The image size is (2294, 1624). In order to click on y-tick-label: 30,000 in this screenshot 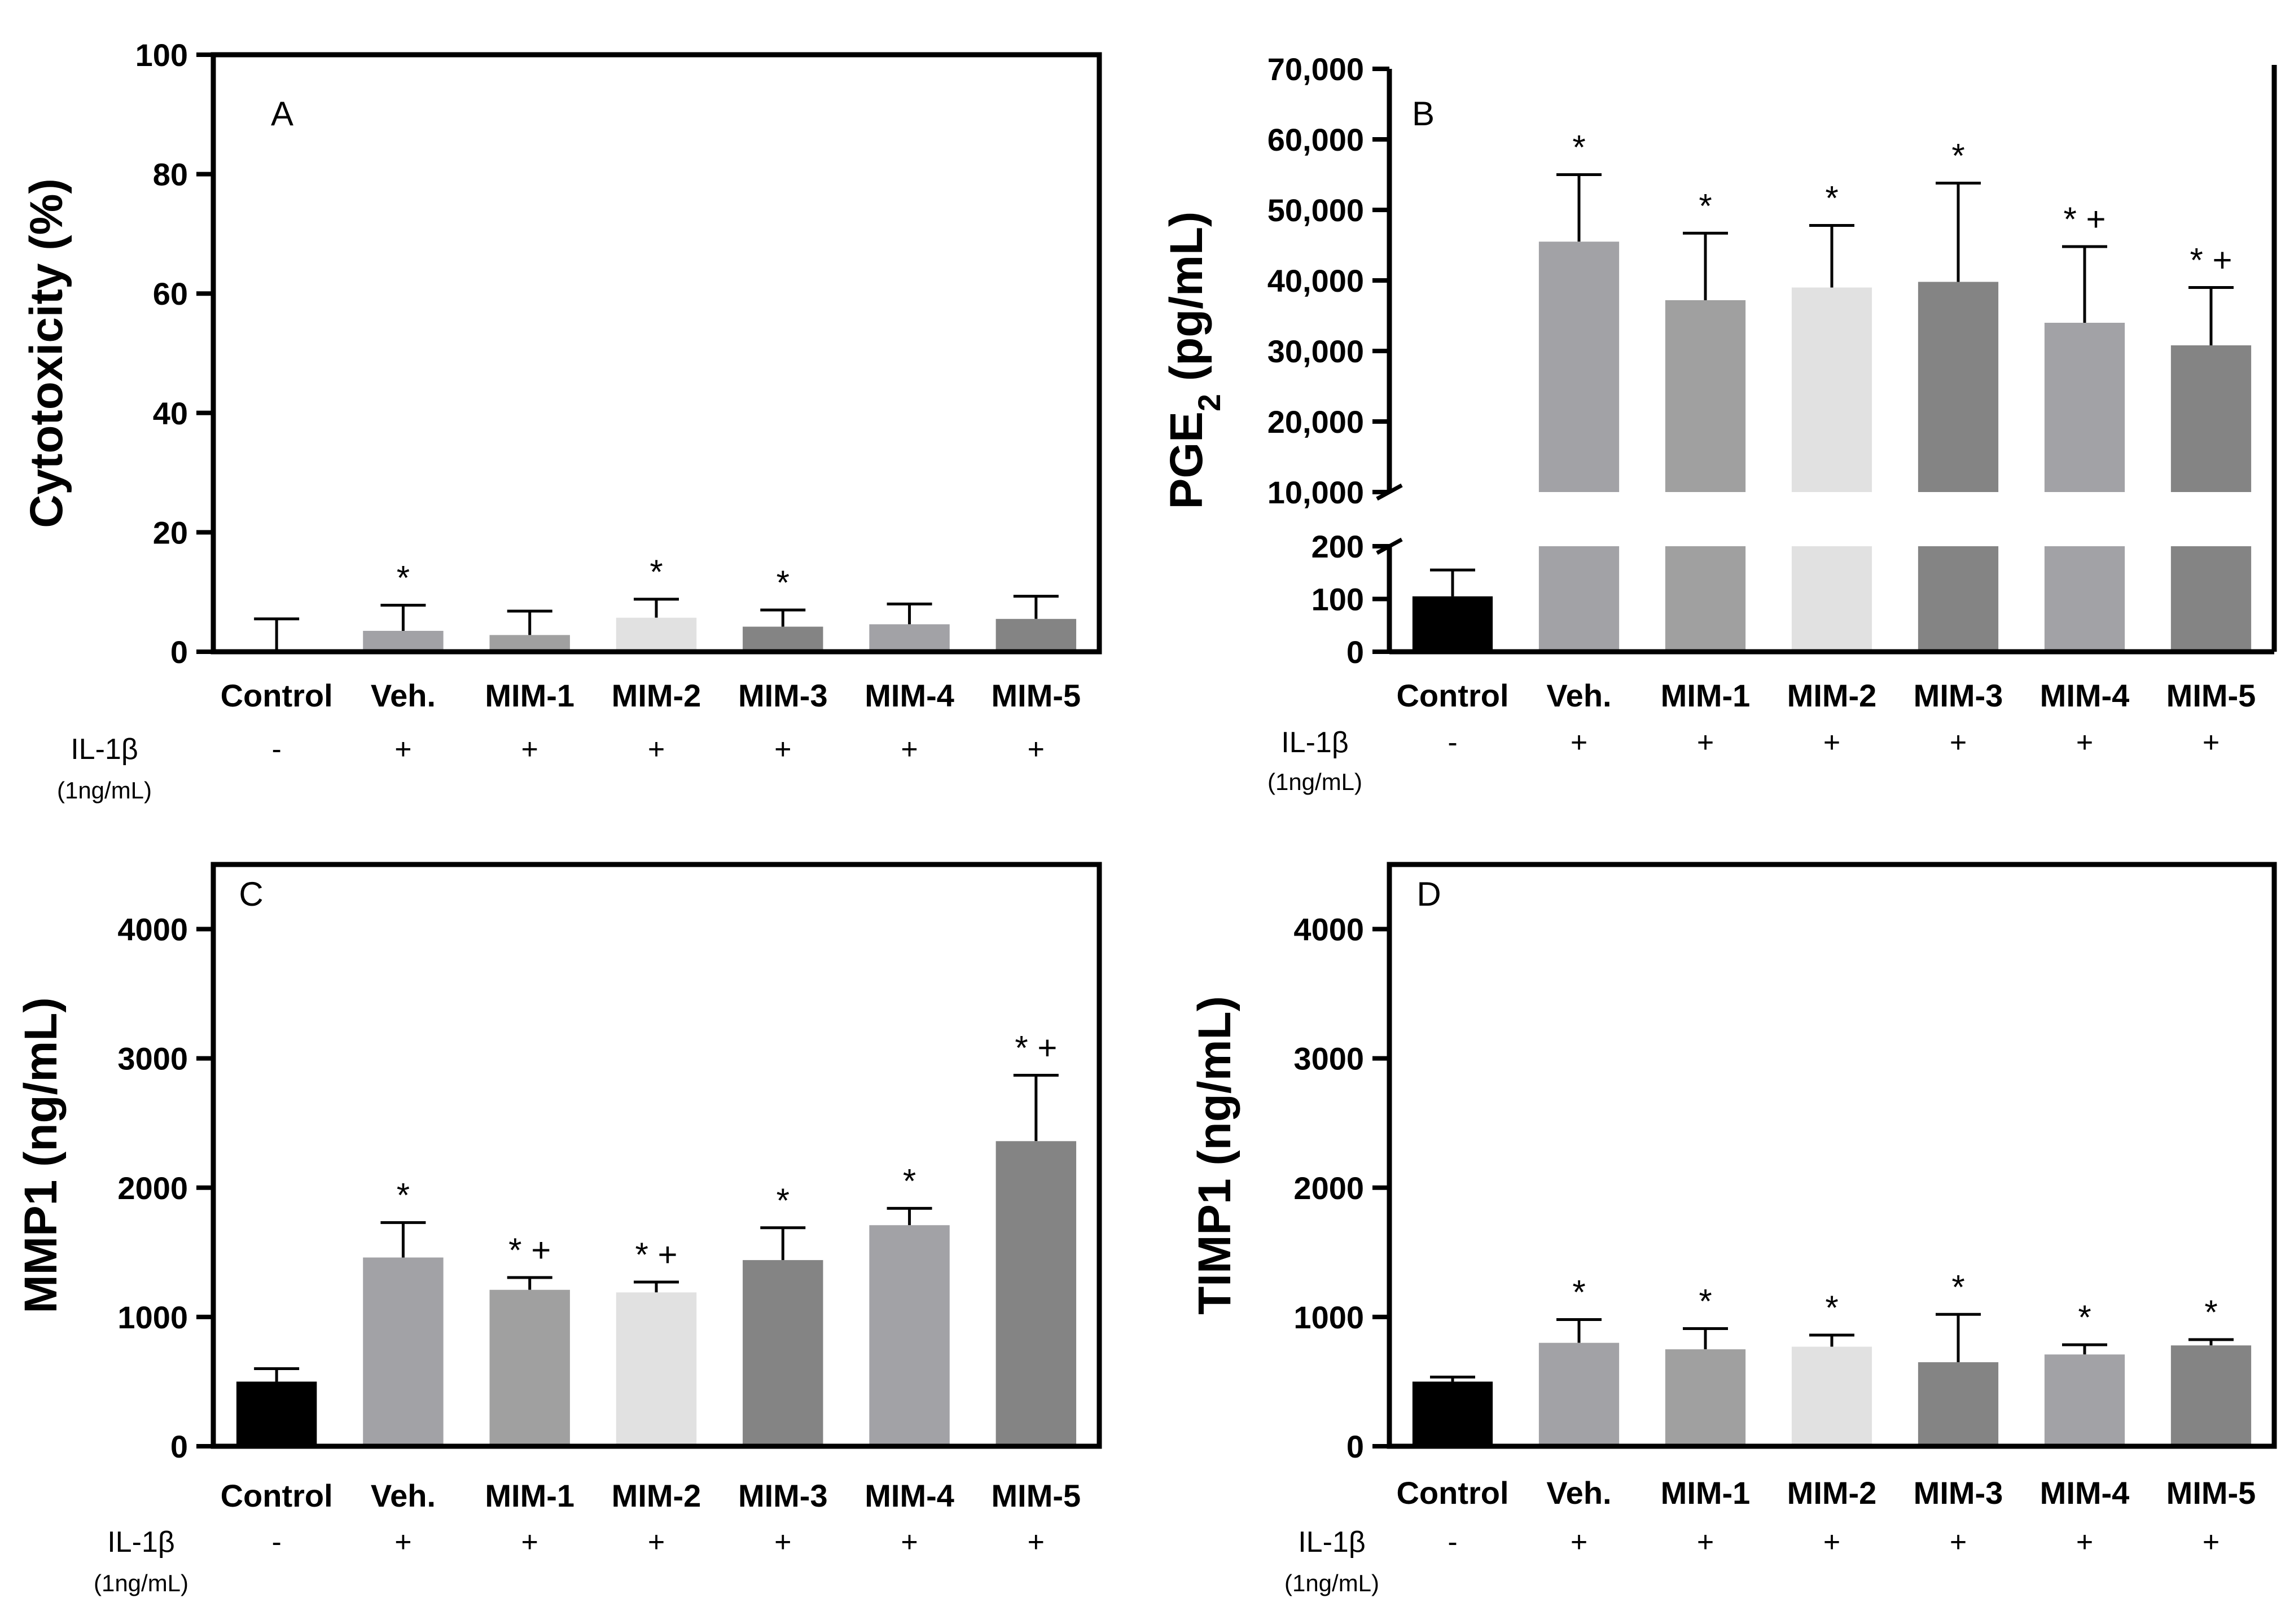, I will do `click(1315, 351)`.